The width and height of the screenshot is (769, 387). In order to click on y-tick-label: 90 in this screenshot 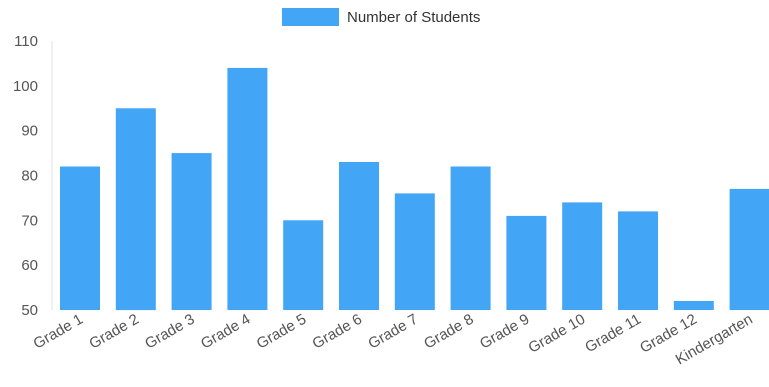, I will do `click(29, 131)`.